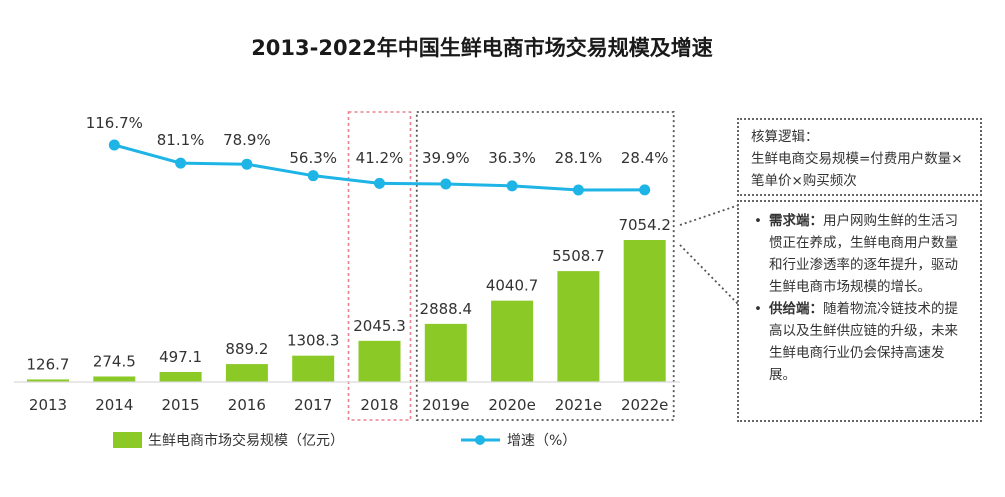 The image size is (1005, 497). What do you see at coordinates (247, 164) in the screenshot?
I see `growth-point-2016` at bounding box center [247, 164].